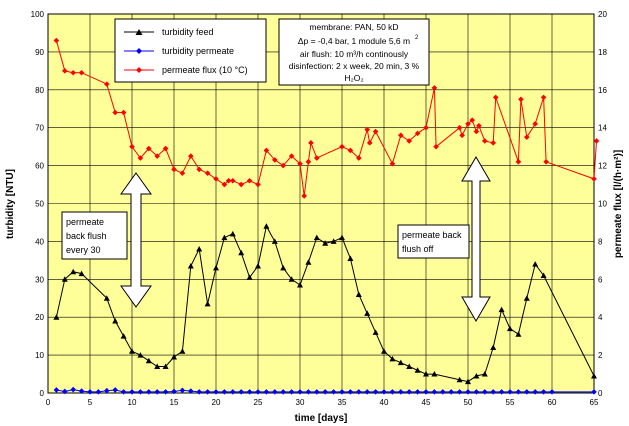  I want to click on y-right-tick-label: 4, so click(600, 317).